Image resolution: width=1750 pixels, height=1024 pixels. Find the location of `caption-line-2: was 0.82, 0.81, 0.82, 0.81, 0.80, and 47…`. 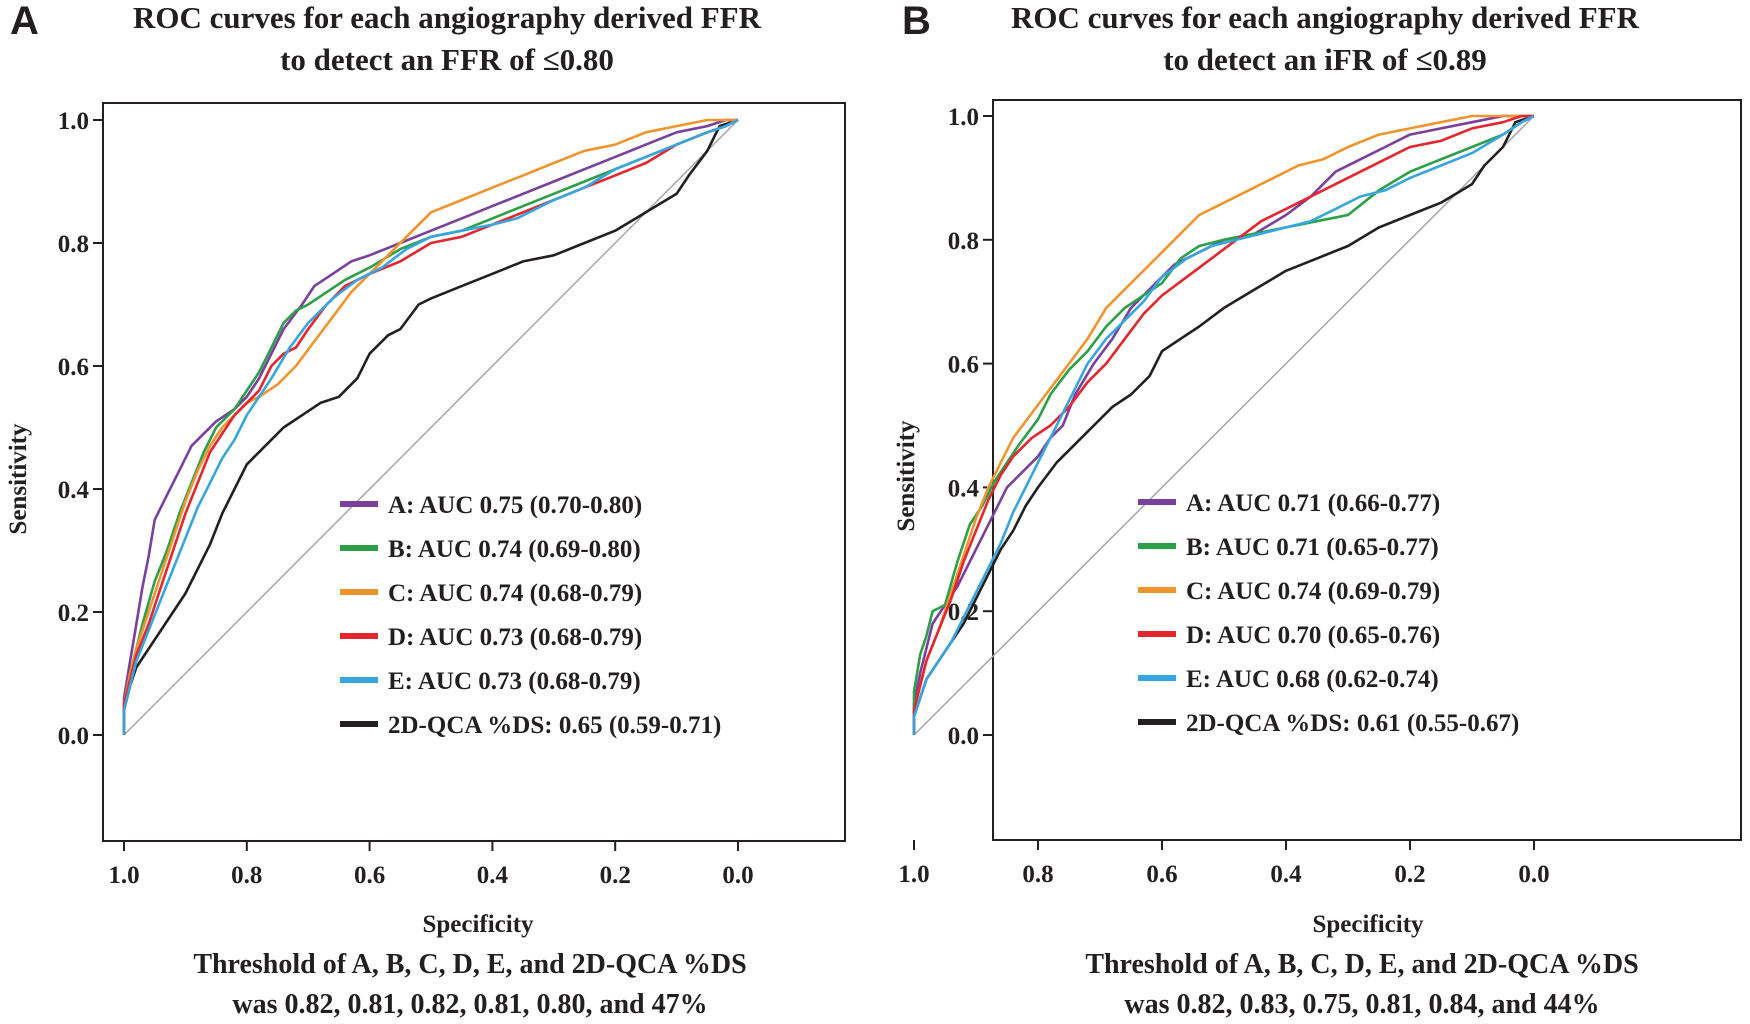

caption-line-2: was 0.82, 0.81, 0.82, 0.81, 0.80, and 47… is located at coordinates (469, 1004).